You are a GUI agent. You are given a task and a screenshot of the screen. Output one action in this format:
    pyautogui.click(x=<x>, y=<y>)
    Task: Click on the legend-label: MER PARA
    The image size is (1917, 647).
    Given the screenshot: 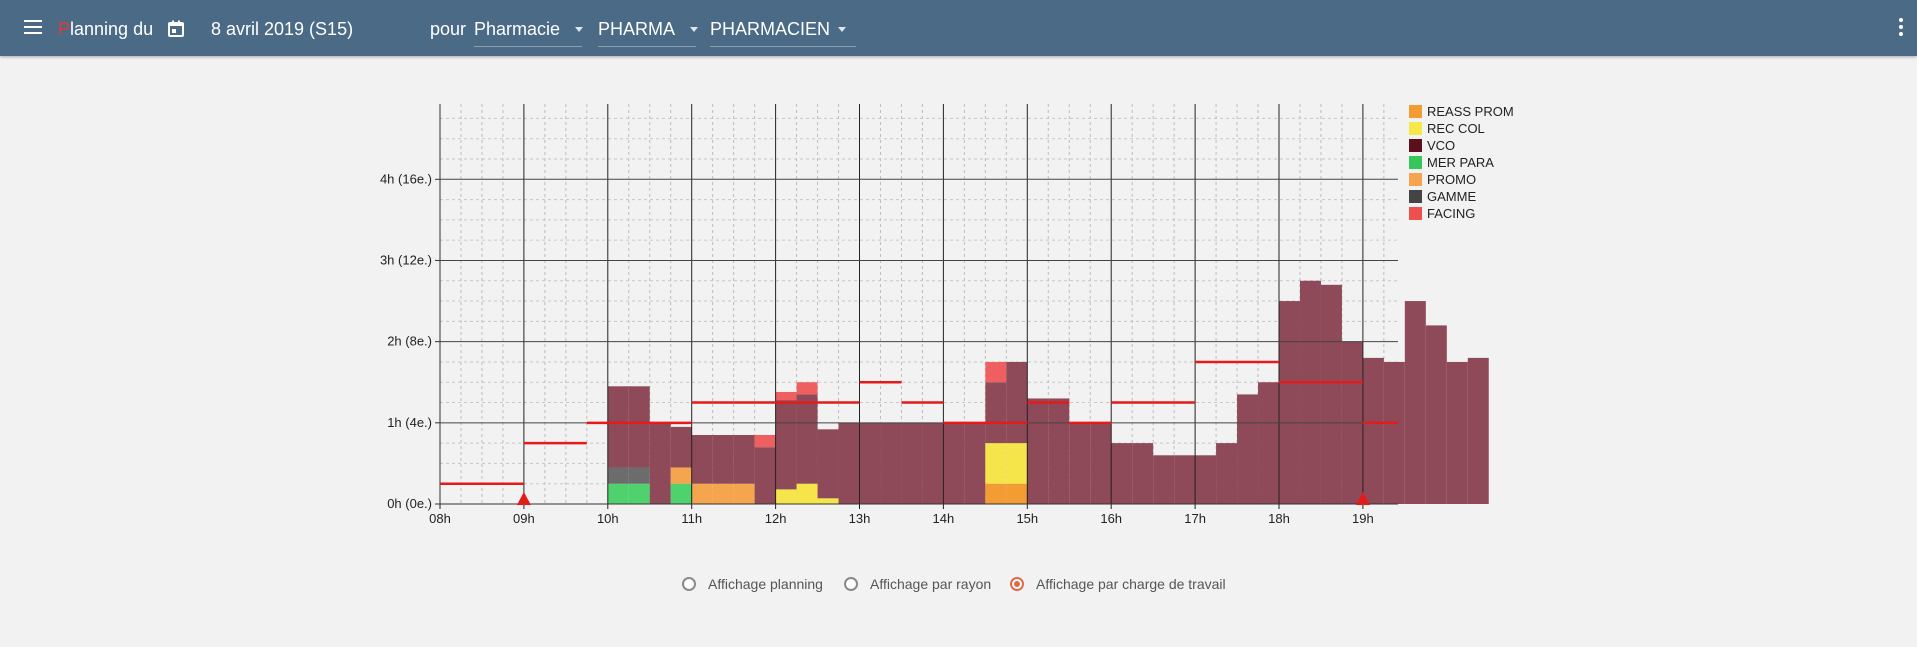 What is the action you would take?
    pyautogui.click(x=1460, y=162)
    